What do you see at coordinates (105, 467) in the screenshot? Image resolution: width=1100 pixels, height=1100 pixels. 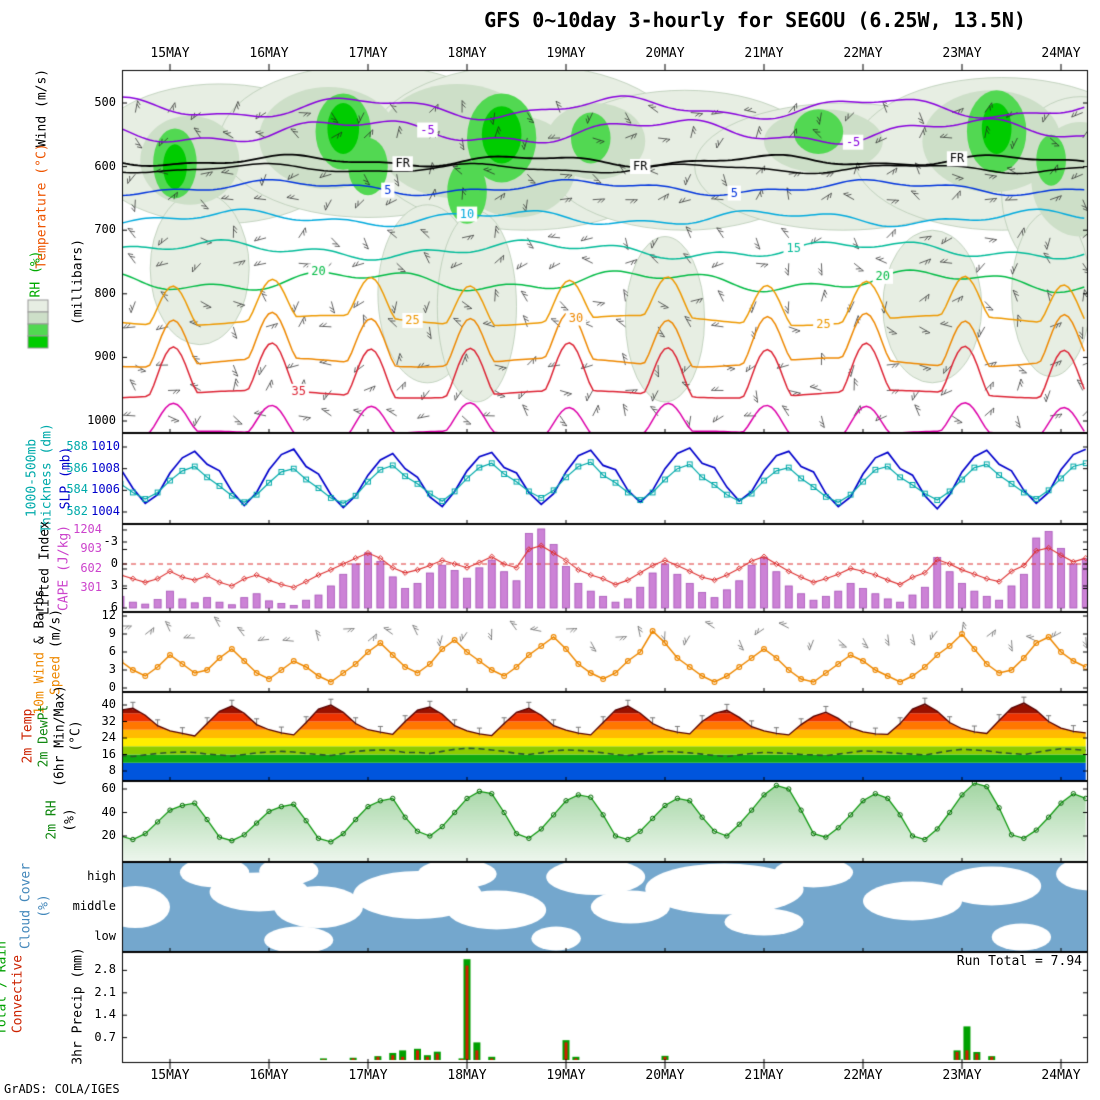 I see `y-tick-label: 1008` at bounding box center [105, 467].